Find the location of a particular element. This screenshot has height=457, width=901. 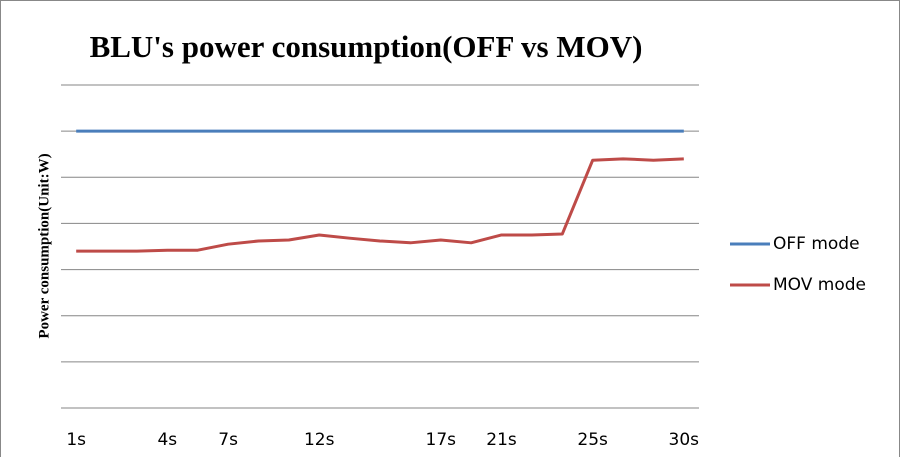

x-tick-label: 1s is located at coordinates (76, 440).